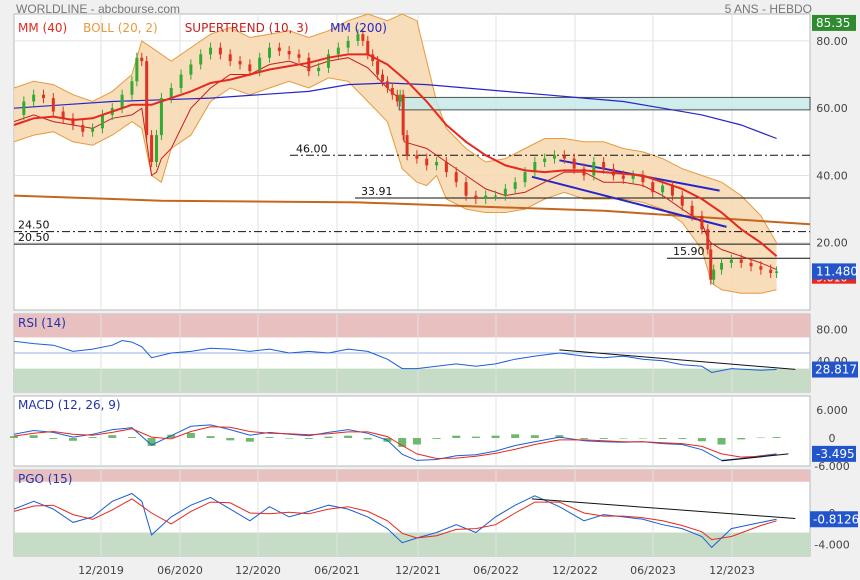 This screenshot has height=580, width=860. I want to click on macd-tick-label: 6.000, so click(832, 410).